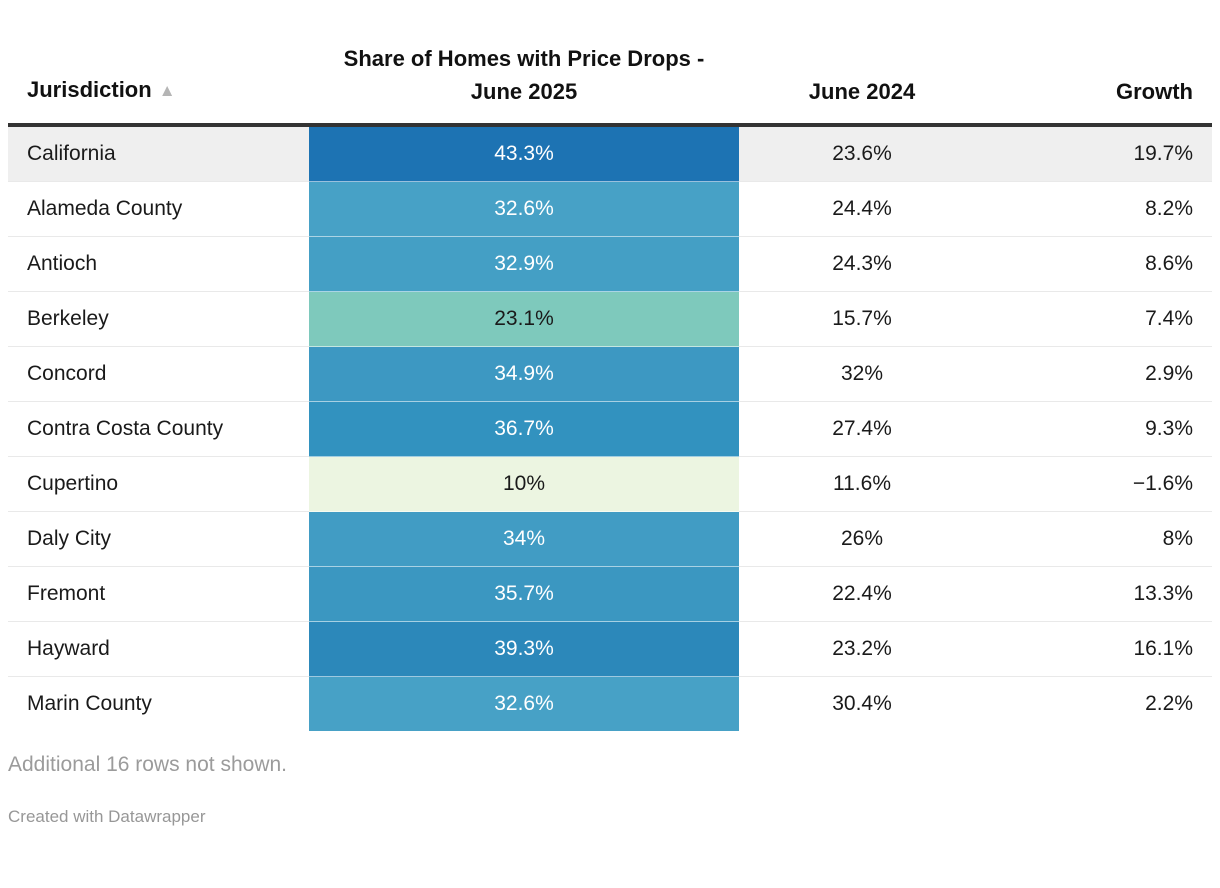 Image resolution: width=1220 pixels, height=888 pixels. I want to click on growth-cell: 13.3%, so click(1098, 594).